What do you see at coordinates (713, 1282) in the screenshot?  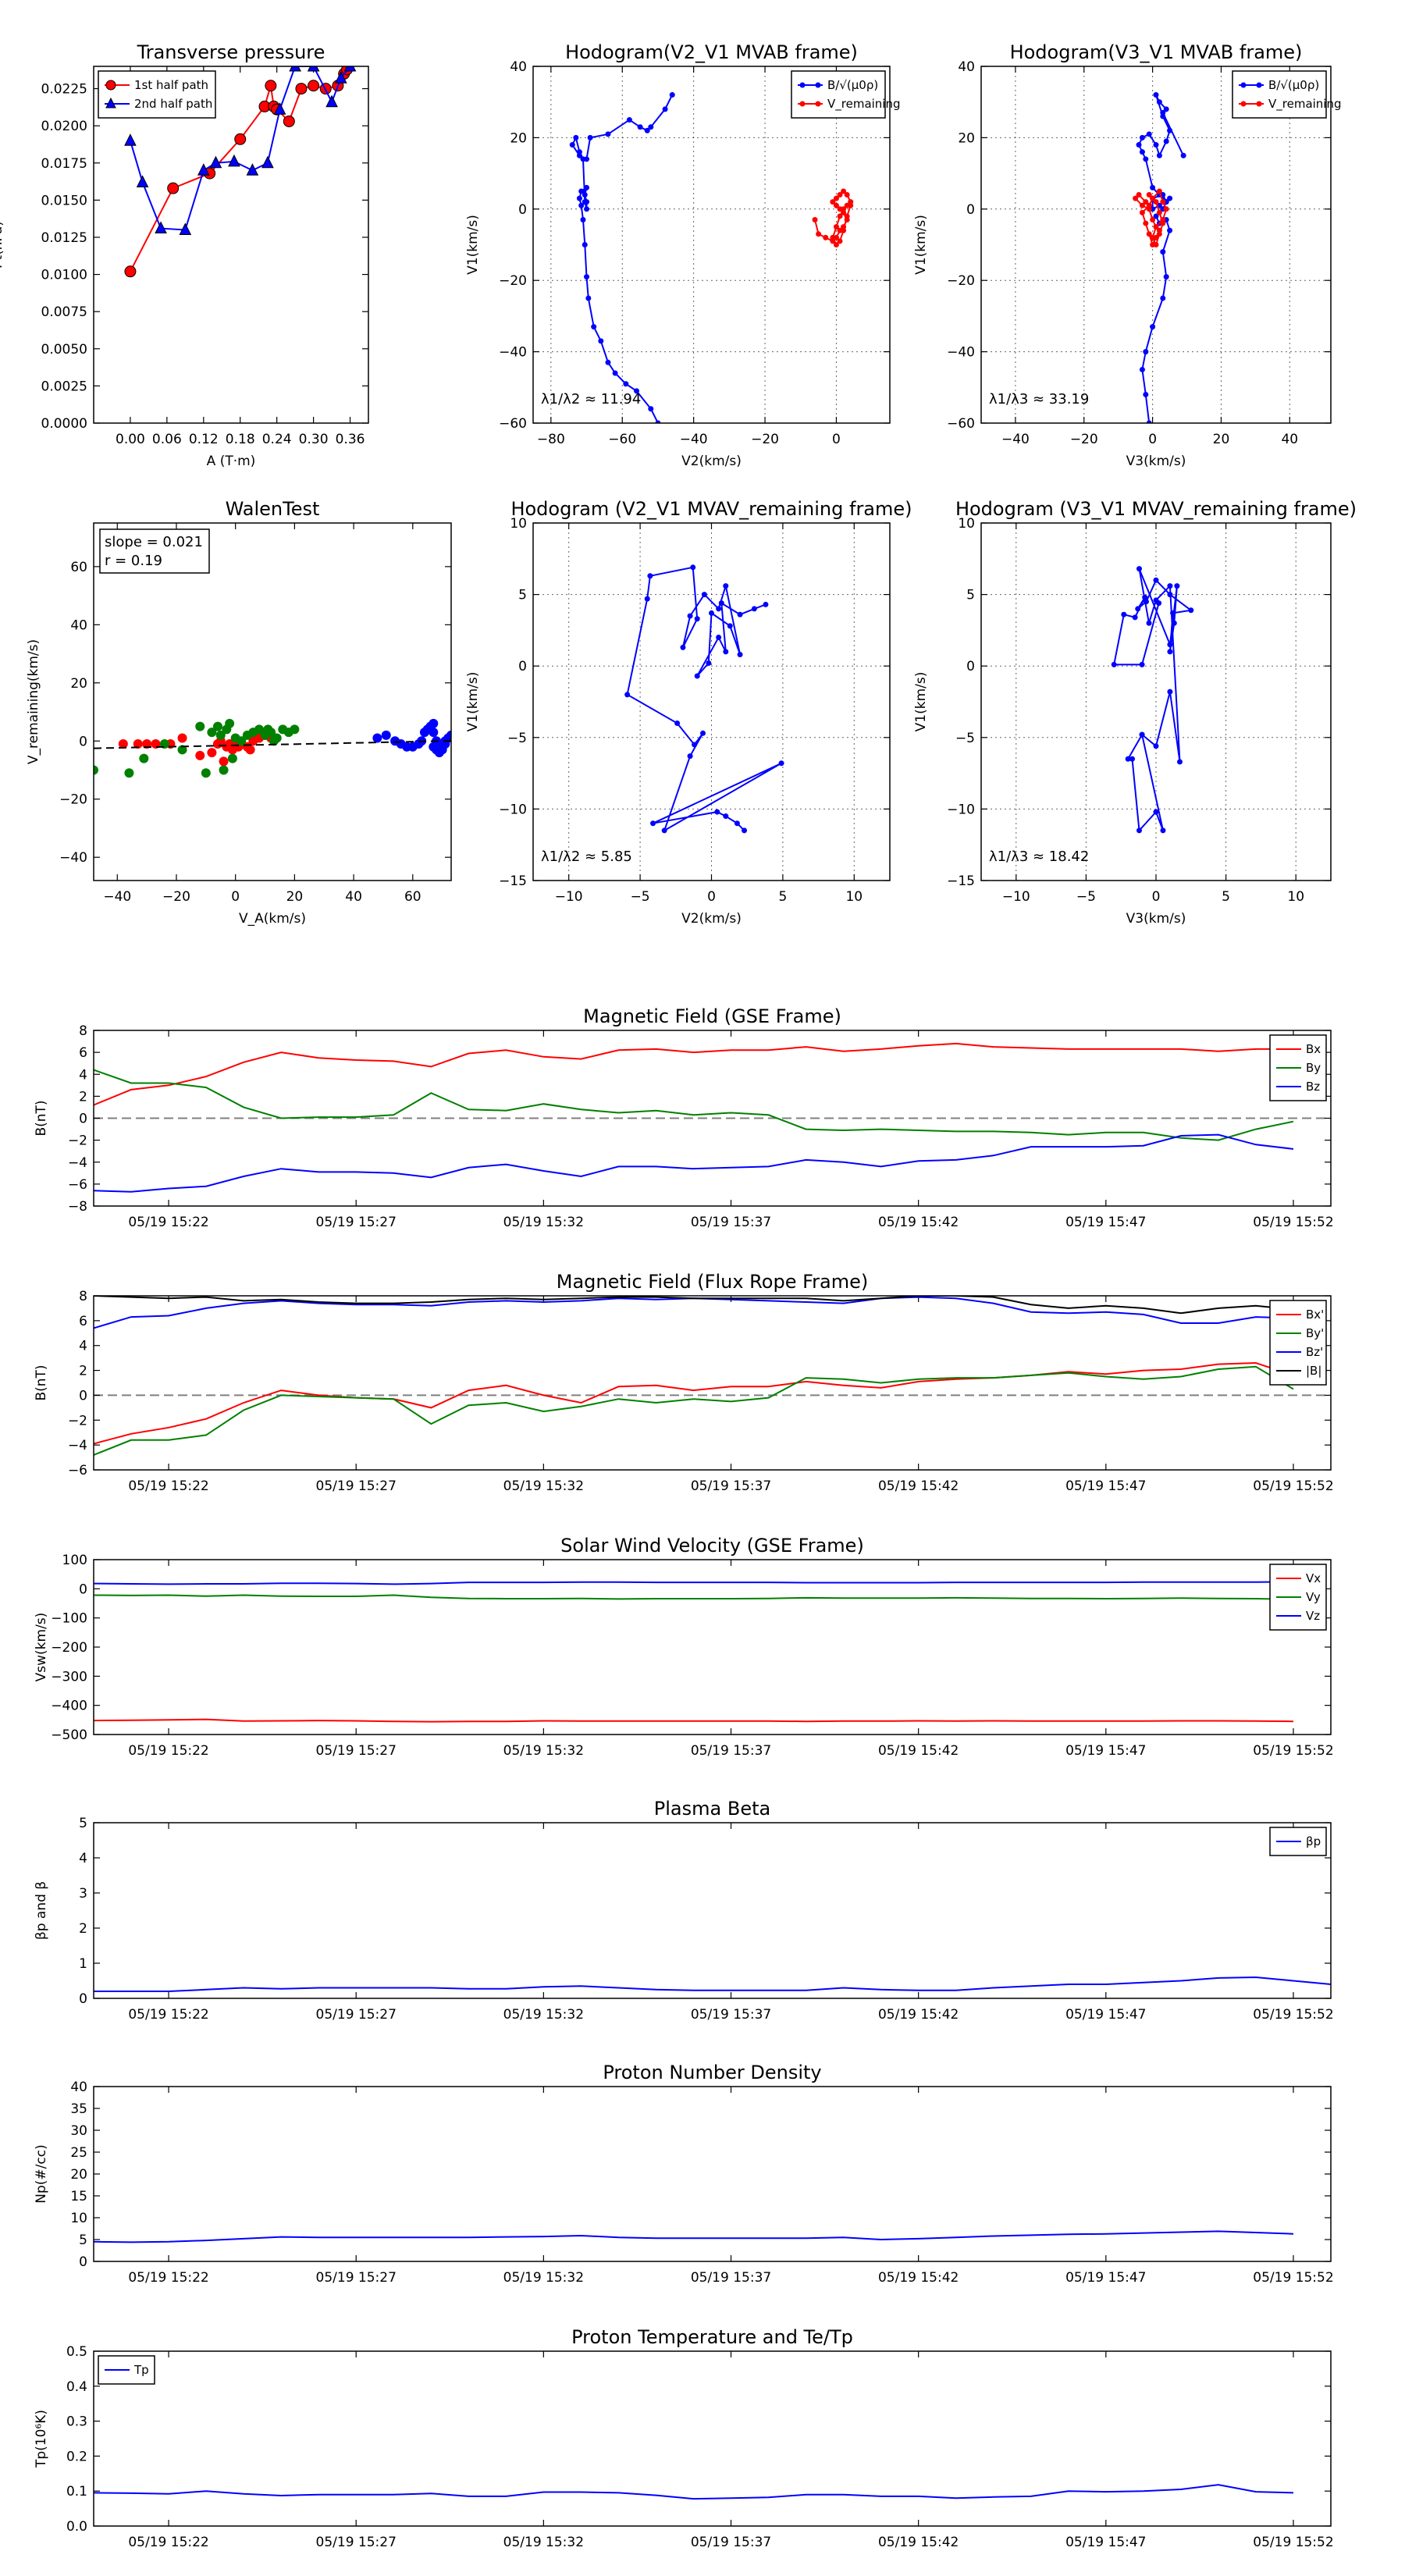 I see `chart-title: Magnetic Field (Flux Rope Frame)` at bounding box center [713, 1282].